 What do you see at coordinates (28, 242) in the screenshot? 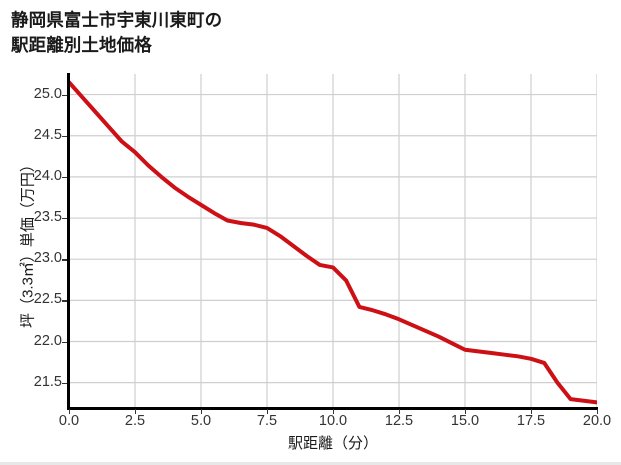
I see `y-axis-title: 坪（3.3㎡）単価（万円）` at bounding box center [28, 242].